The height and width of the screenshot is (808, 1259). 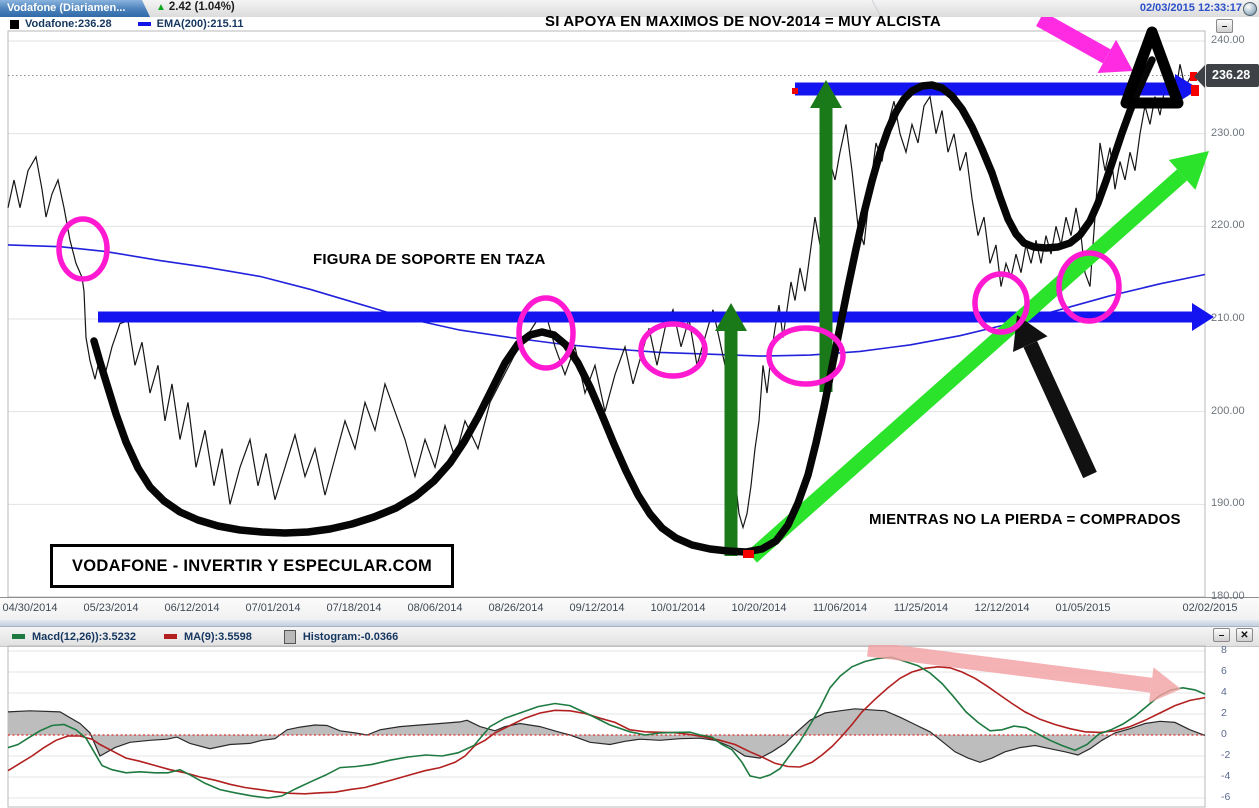 I want to click on black-arrow-shaft, so click(x=1060, y=409).